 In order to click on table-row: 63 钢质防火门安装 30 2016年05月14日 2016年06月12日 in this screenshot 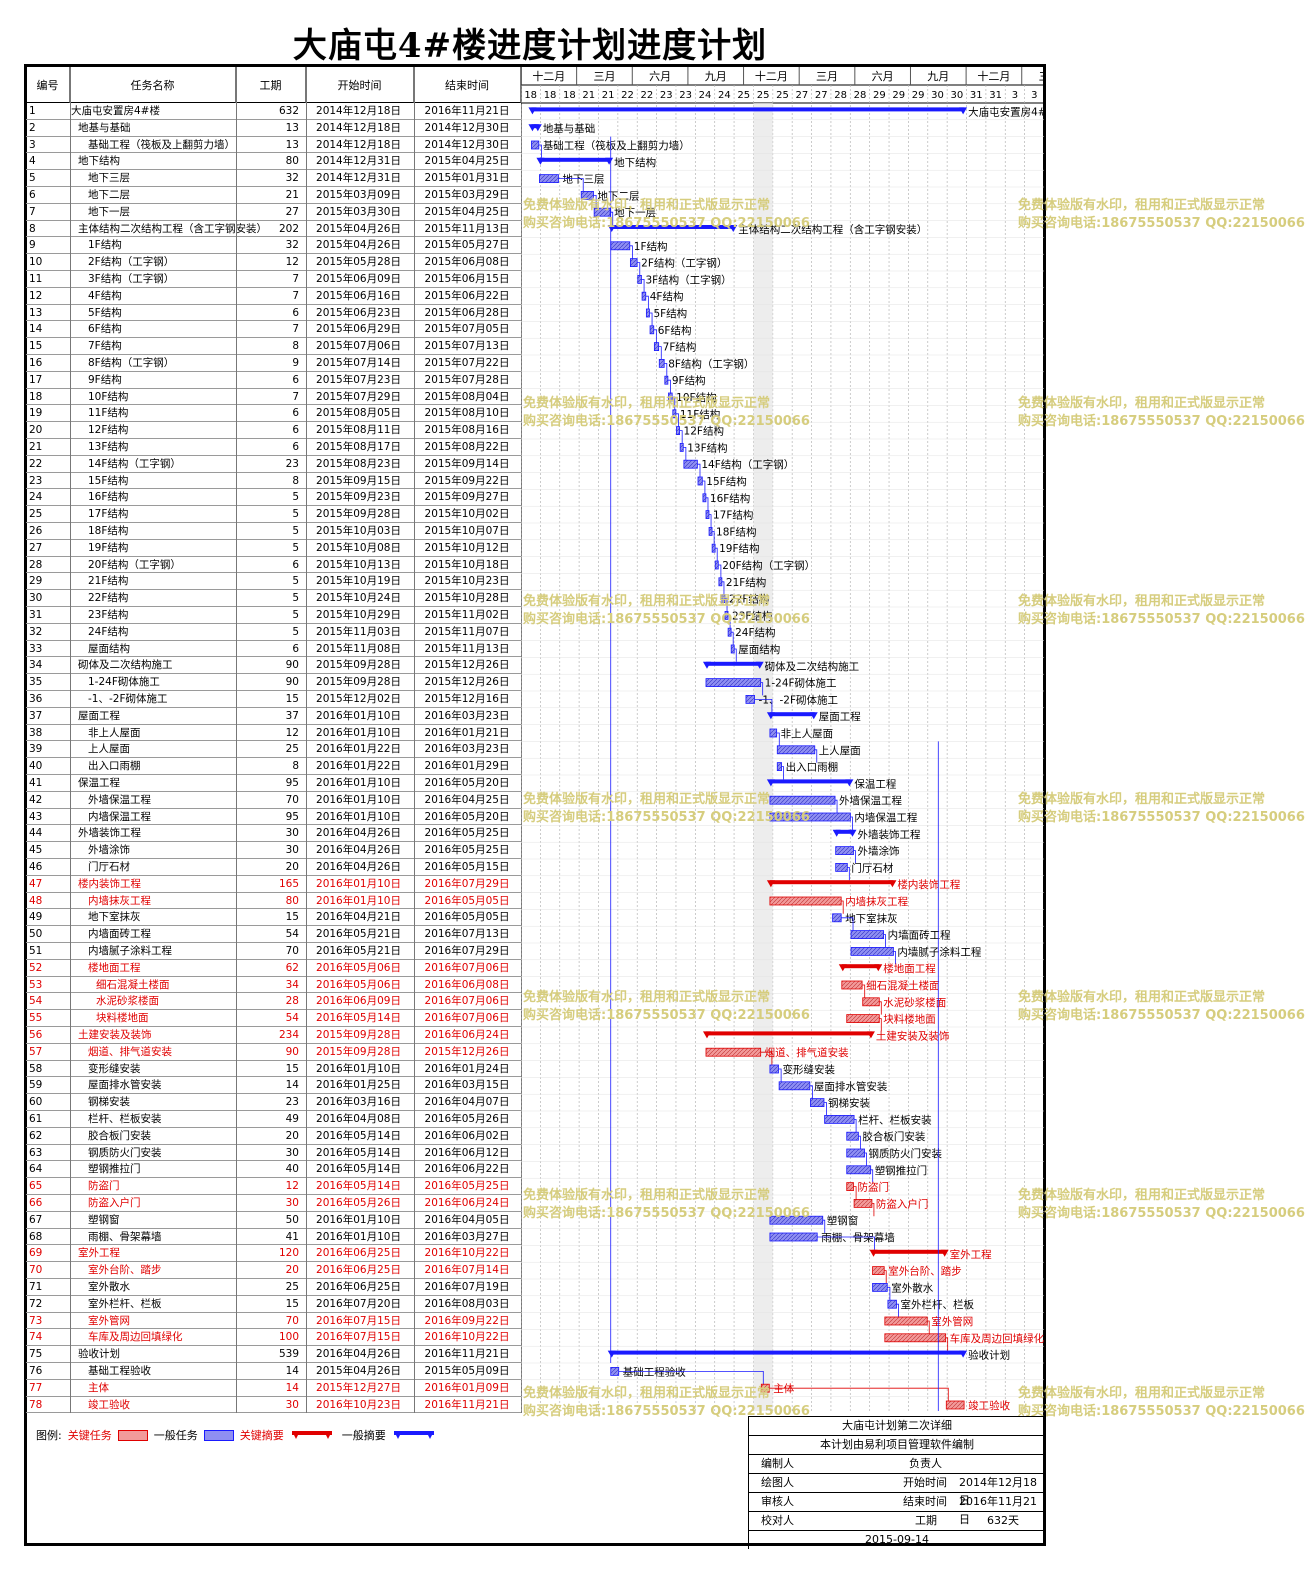, I will do `click(273, 1153)`.